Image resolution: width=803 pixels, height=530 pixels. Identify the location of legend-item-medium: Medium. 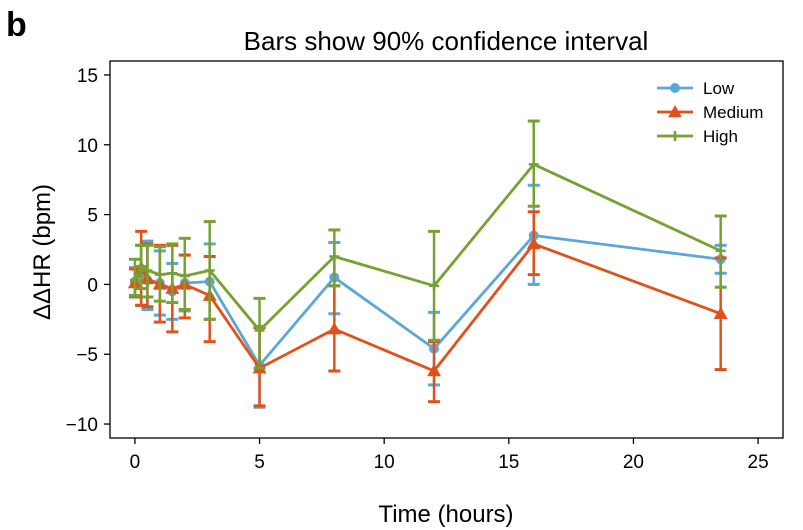
(710, 112).